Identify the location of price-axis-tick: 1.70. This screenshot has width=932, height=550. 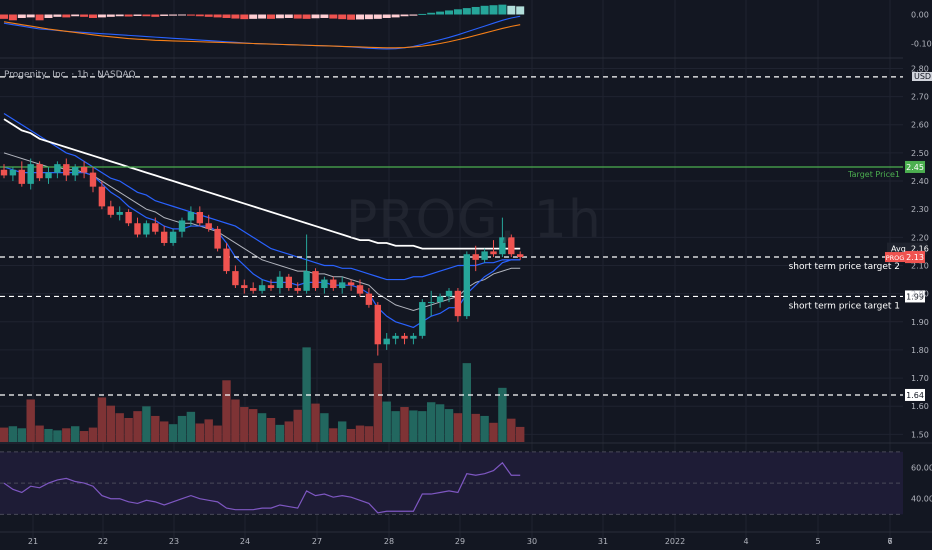
(920, 378).